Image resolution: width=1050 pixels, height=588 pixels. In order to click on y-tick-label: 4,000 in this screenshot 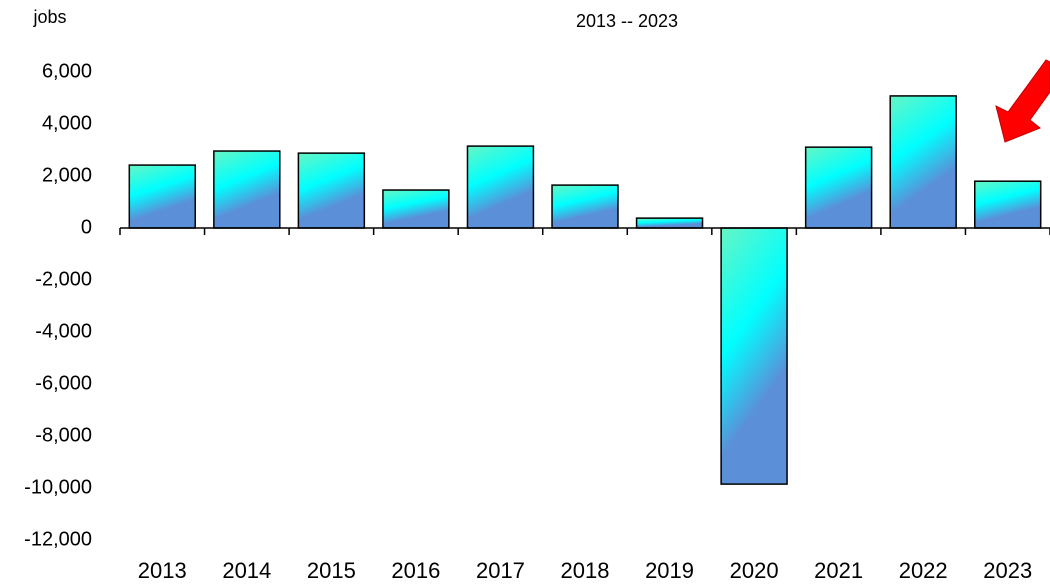, I will do `click(67, 123)`.